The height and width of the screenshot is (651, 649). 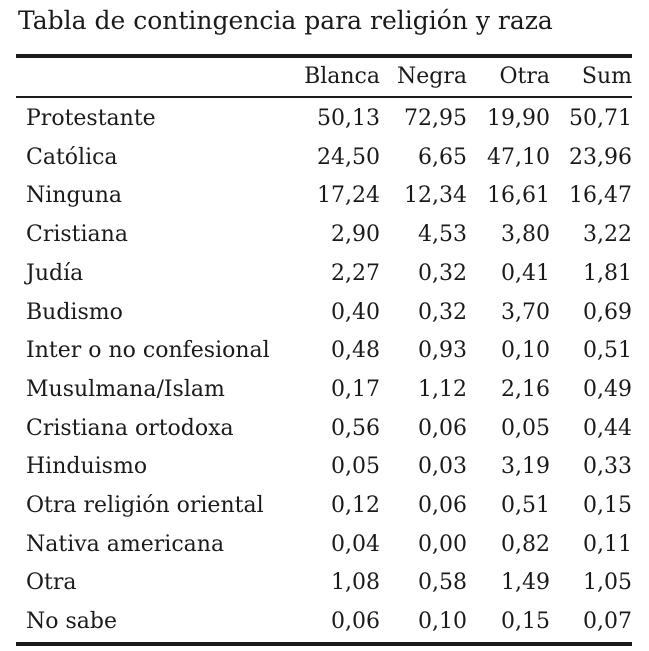 I want to click on table-cell: 0,41, so click(x=525, y=273).